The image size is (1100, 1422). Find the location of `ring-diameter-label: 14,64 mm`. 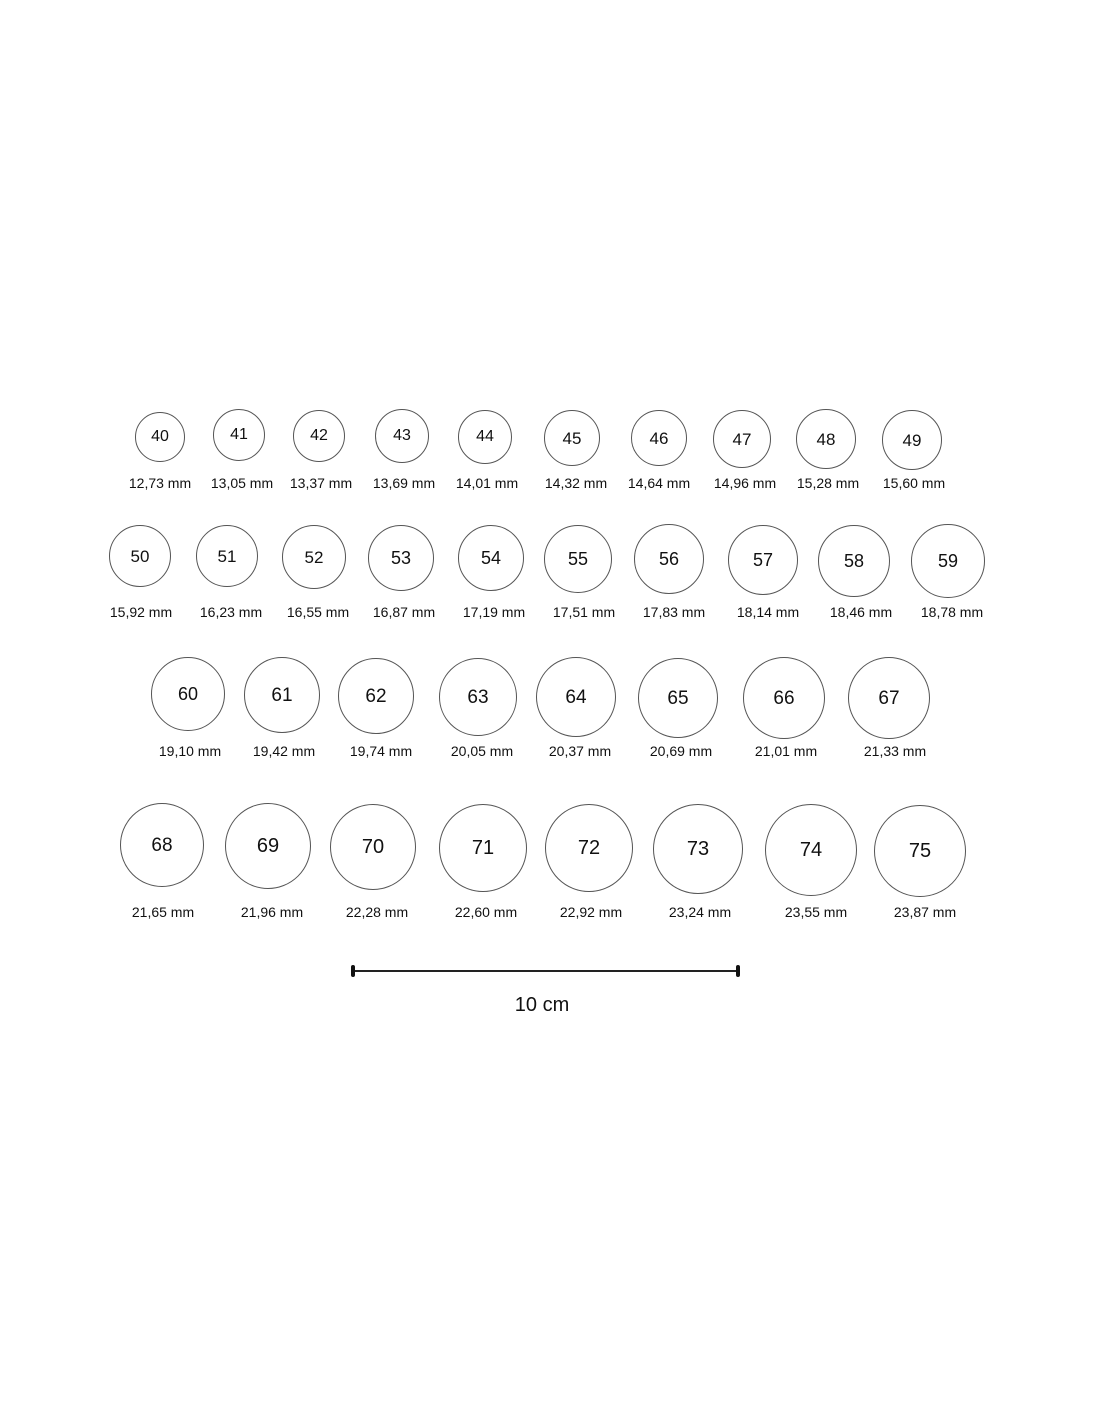

ring-diameter-label: 14,64 mm is located at coordinates (659, 483).